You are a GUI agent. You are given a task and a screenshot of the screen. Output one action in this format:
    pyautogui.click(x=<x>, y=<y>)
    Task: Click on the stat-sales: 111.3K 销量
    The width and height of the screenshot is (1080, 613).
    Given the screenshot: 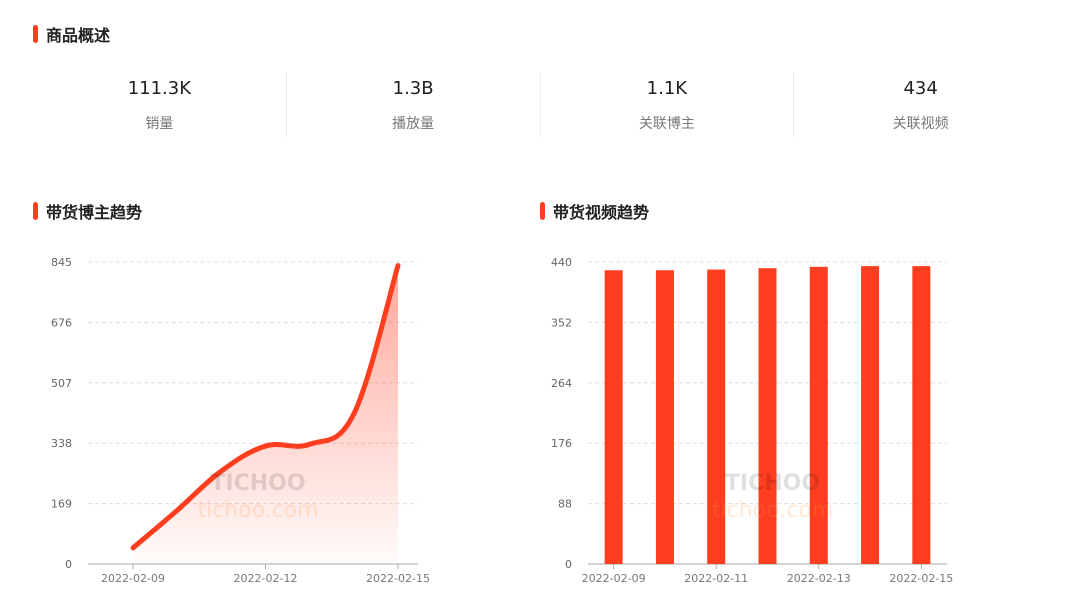 What is the action you would take?
    pyautogui.click(x=160, y=105)
    